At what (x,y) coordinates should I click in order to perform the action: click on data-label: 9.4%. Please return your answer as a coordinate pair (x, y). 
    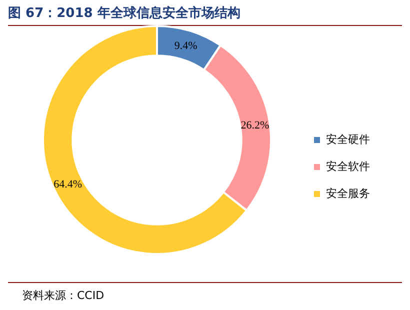
    Looking at the image, I should click on (186, 46).